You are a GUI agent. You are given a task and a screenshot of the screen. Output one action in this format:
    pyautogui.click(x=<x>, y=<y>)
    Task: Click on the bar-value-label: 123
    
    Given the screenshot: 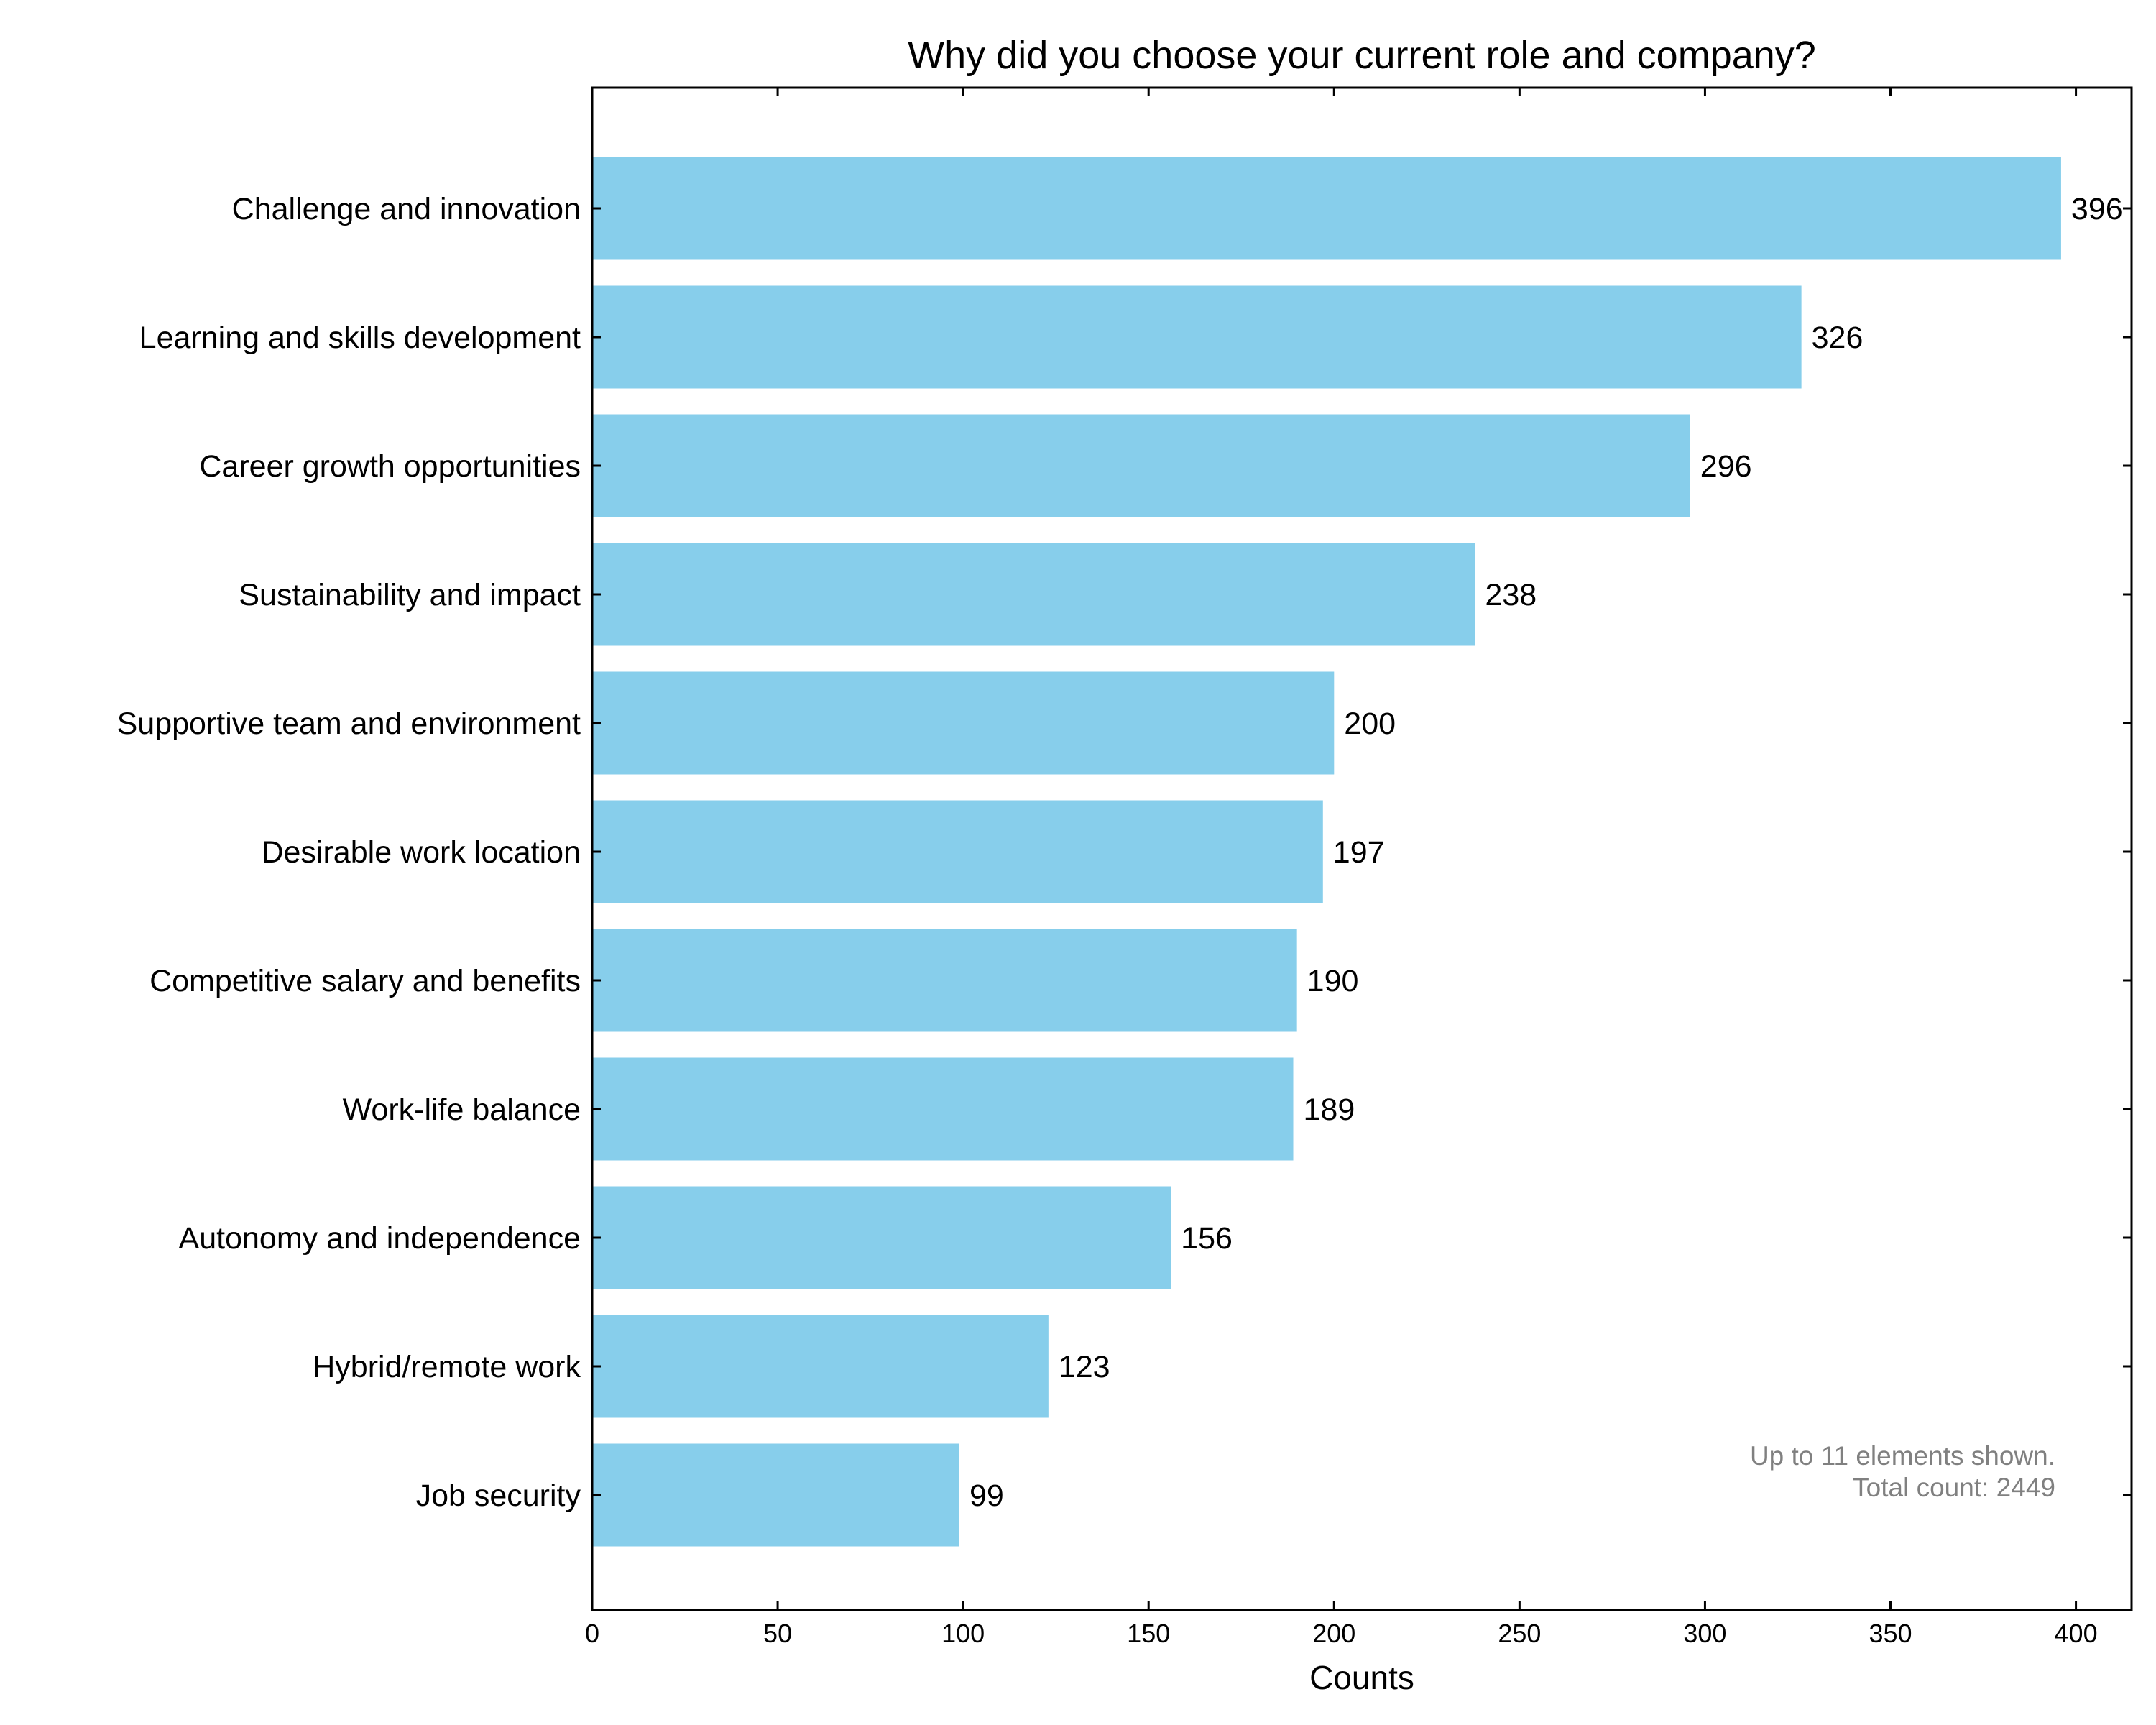 What is the action you would take?
    pyautogui.click(x=1084, y=1367)
    